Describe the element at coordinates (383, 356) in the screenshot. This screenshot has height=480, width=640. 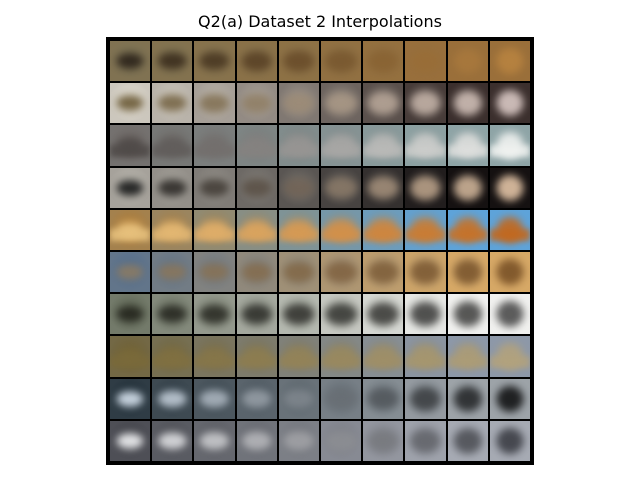
I see `interp-image-r8-c7` at that location.